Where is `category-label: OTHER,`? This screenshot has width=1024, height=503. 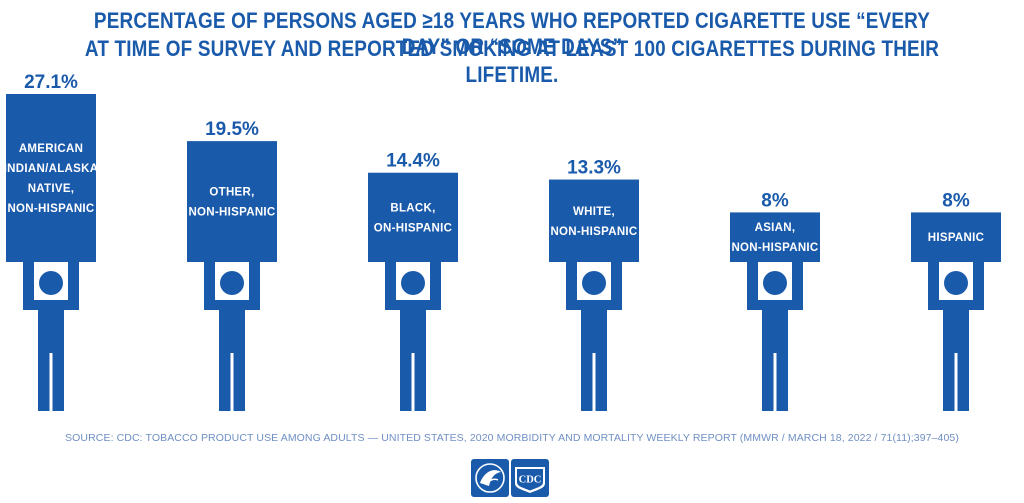
category-label: OTHER, is located at coordinates (231, 193).